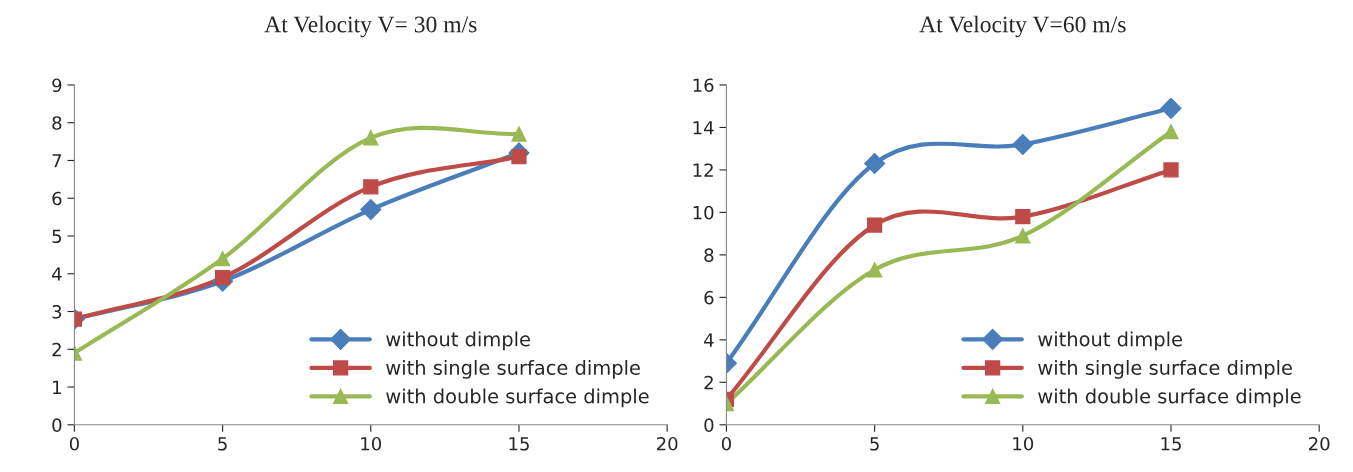 The height and width of the screenshot is (472, 1353). What do you see at coordinates (703, 170) in the screenshot?
I see `y-tick-label: 12` at bounding box center [703, 170].